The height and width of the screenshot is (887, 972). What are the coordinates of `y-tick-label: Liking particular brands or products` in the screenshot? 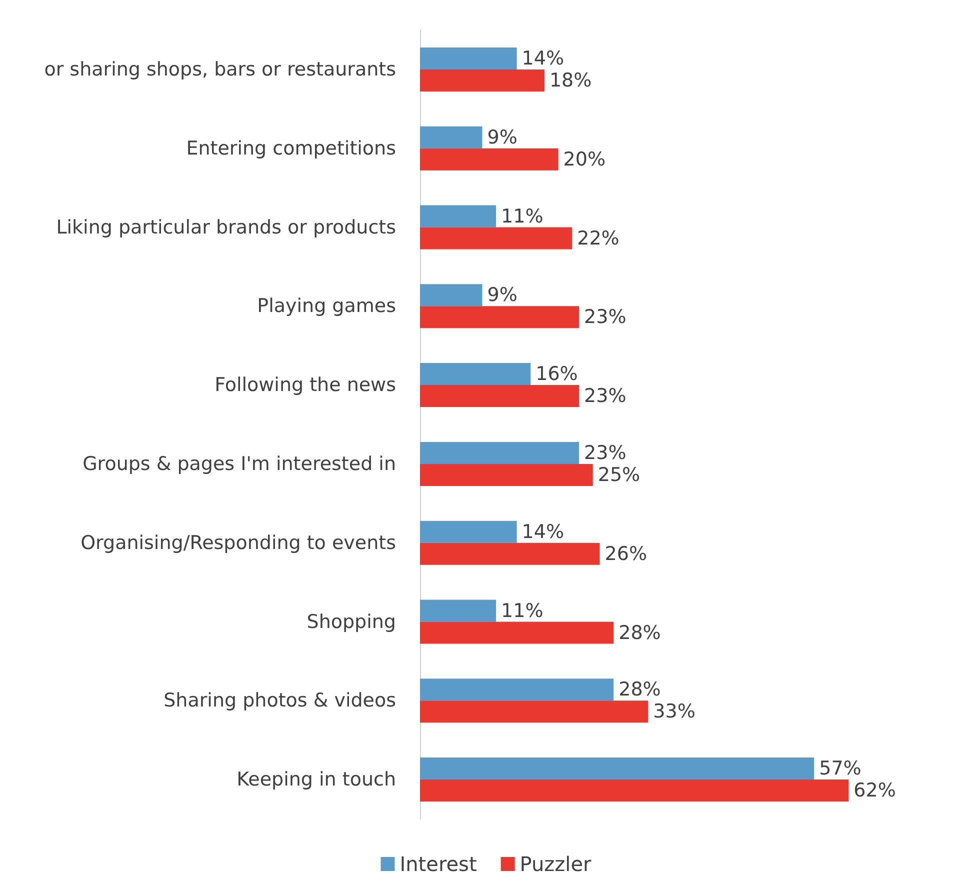 It's located at (226, 227).